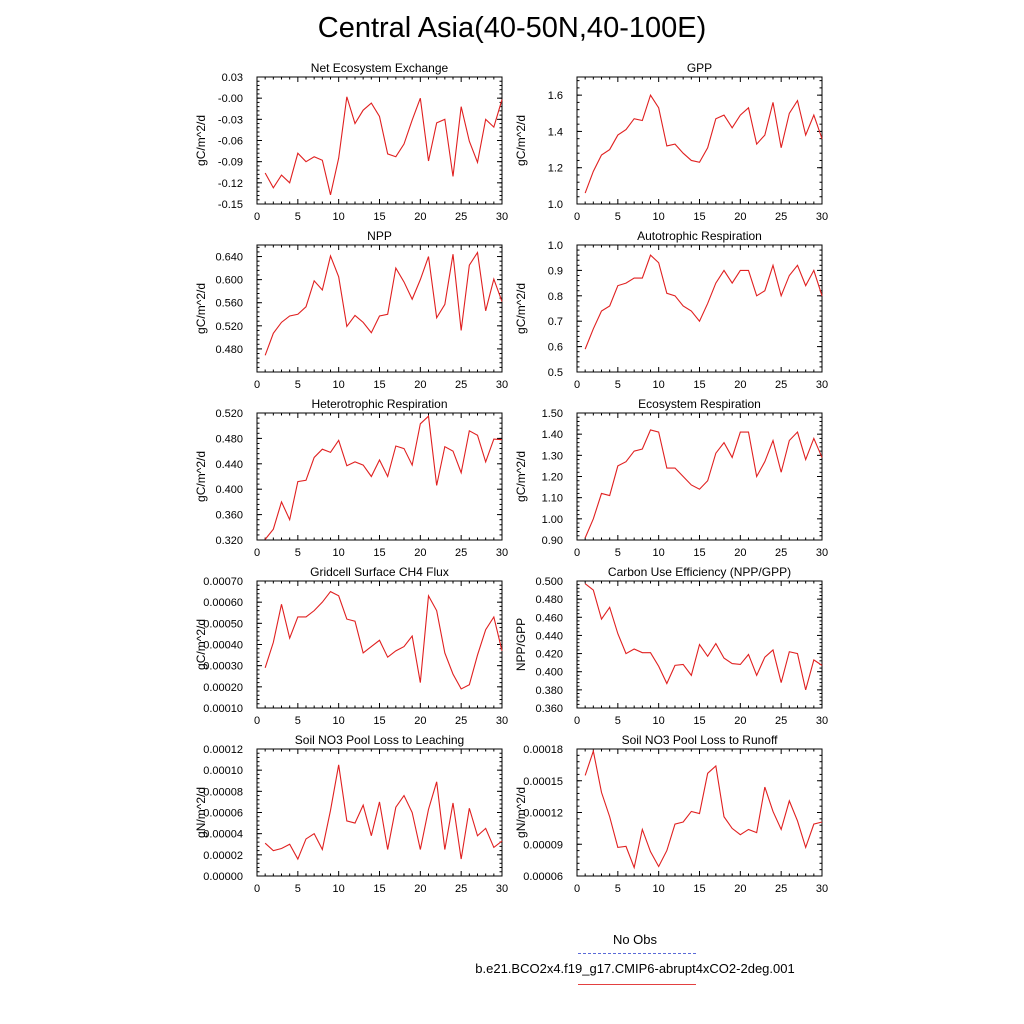  What do you see at coordinates (543, 814) in the screenshot?
I see `y-tick-label: 0.00012` at bounding box center [543, 814].